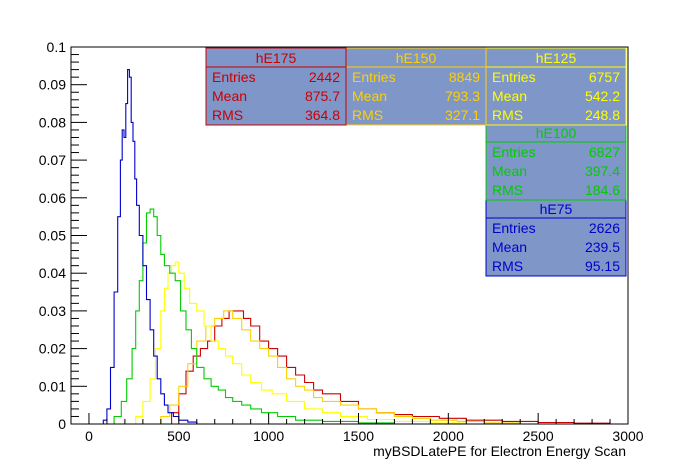 The width and height of the screenshot is (696, 472). Describe the element at coordinates (52, 85) in the screenshot. I see `y-tick-label: 0.09` at that location.